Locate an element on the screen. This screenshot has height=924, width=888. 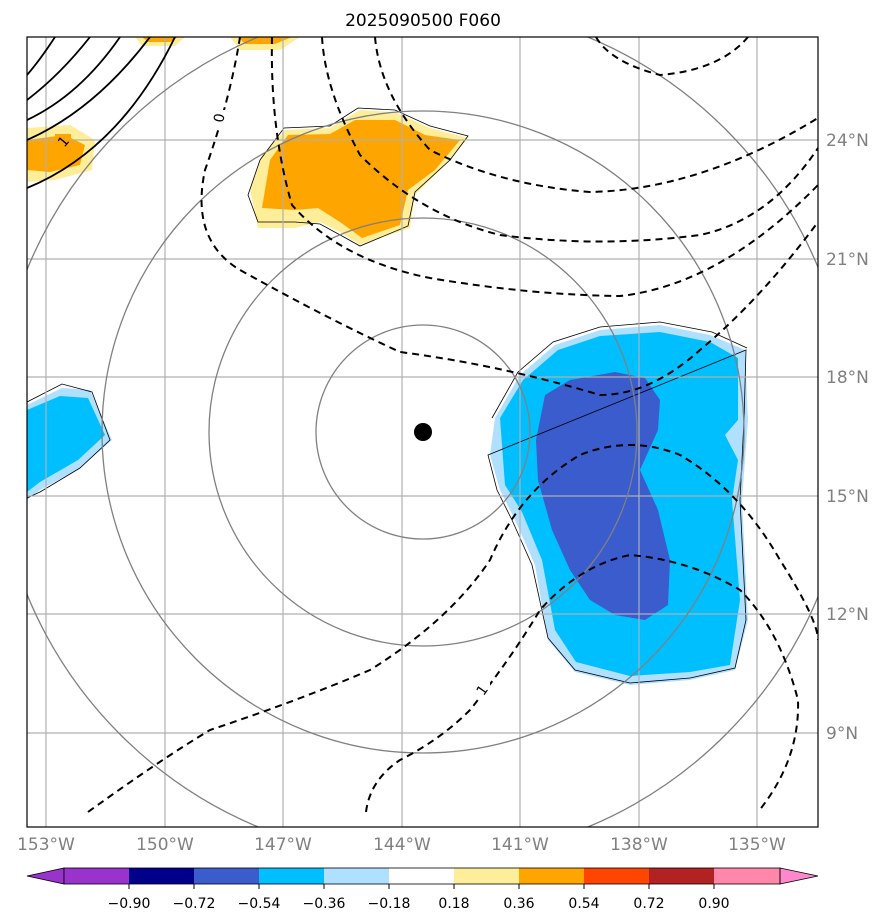
lon-label: 150°W is located at coordinates (165, 845).